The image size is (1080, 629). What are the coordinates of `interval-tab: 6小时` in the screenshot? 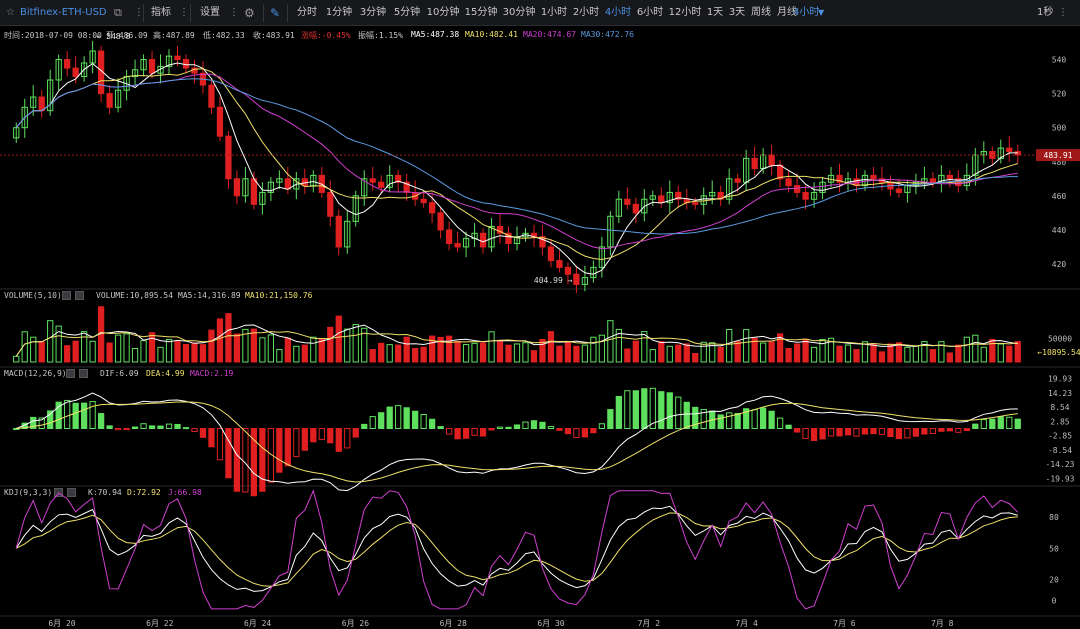 It's located at (650, 12).